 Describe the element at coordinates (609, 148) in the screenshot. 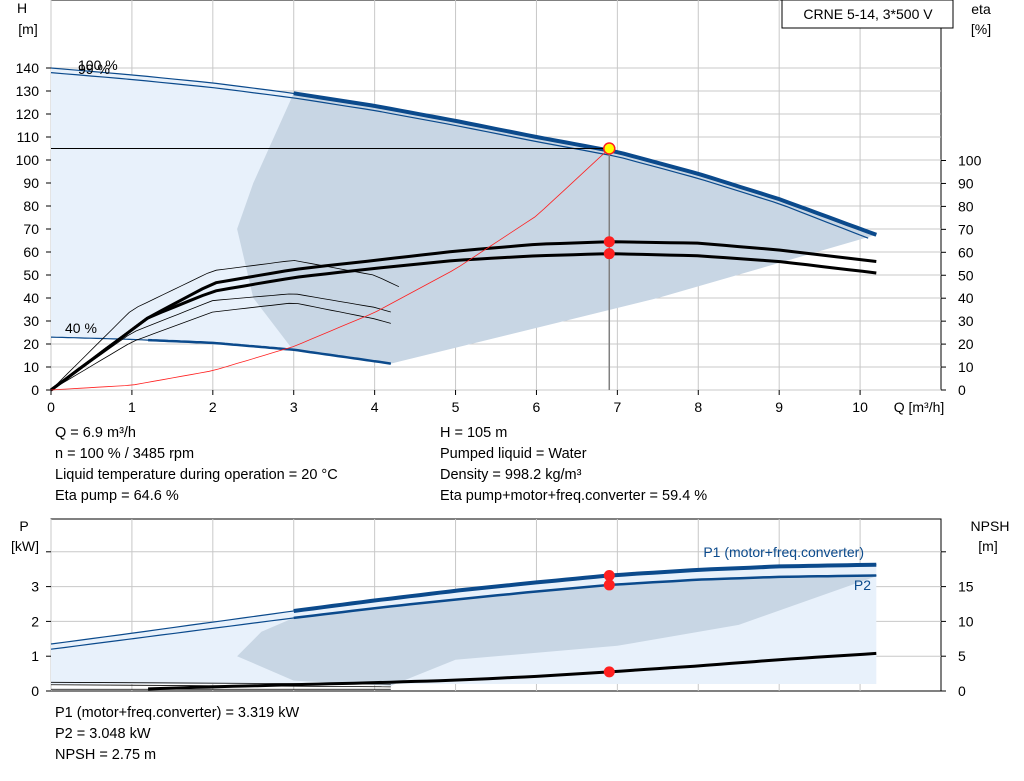

I see `h-duty-point` at that location.